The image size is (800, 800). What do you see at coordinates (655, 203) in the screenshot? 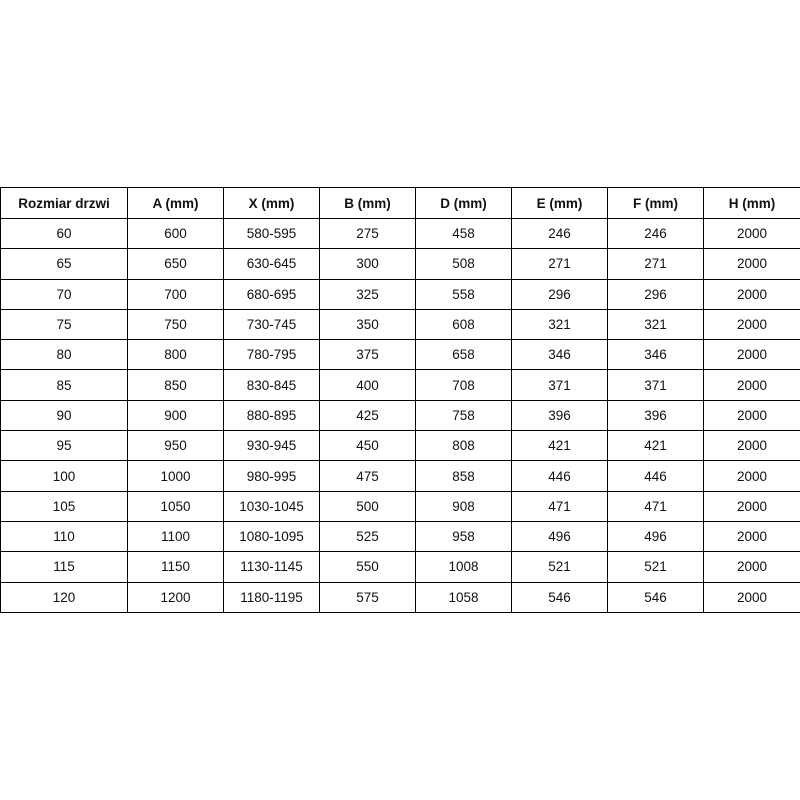
I see `column-header: F (mm)` at bounding box center [655, 203].